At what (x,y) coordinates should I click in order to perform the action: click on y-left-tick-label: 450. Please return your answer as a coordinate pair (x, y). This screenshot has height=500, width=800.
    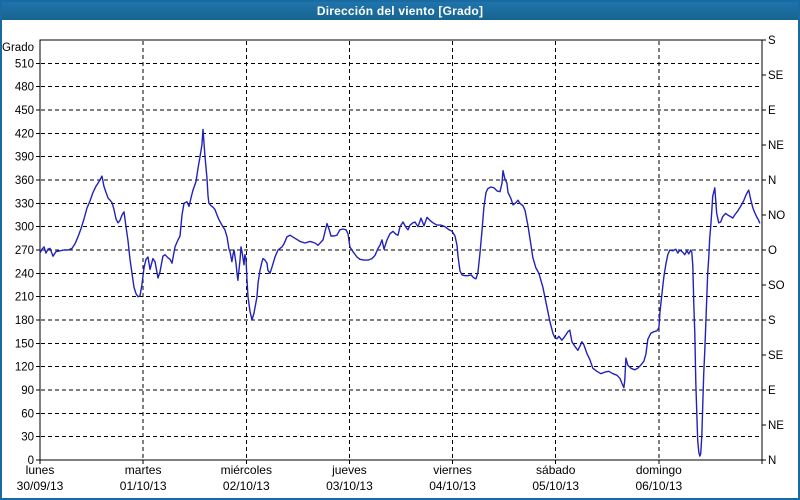
    Looking at the image, I should click on (24, 111).